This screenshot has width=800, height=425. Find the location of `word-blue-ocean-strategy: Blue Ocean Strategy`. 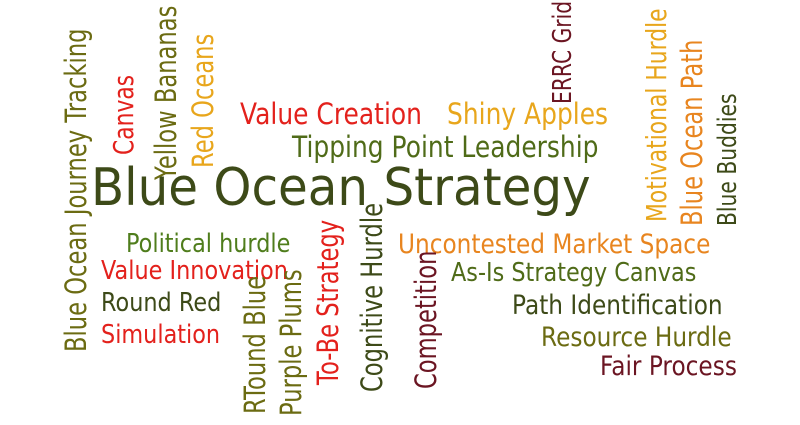

word-blue-ocean-strategy: Blue Ocean Strategy is located at coordinates (341, 188).